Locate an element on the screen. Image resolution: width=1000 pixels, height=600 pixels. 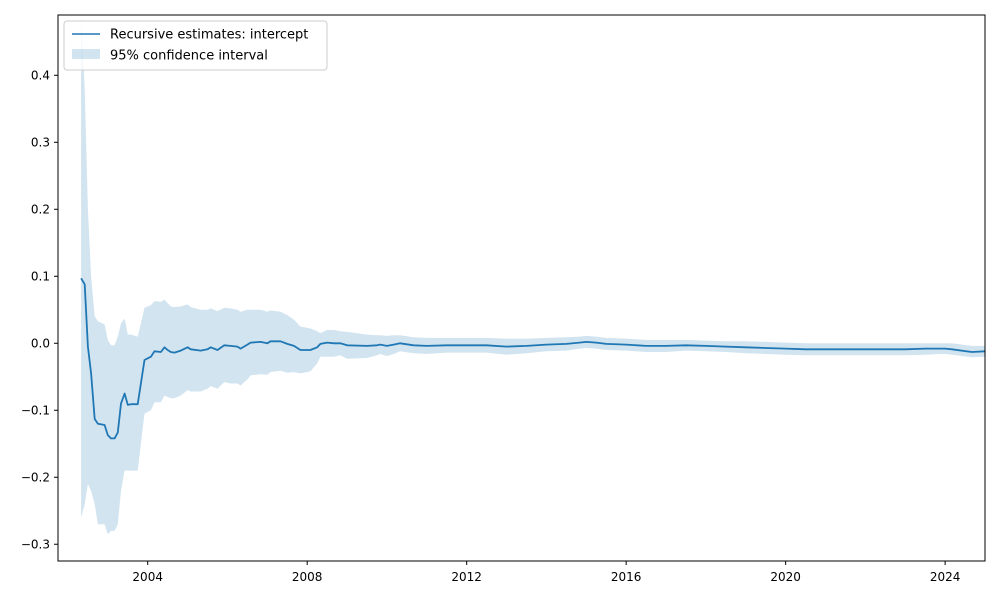
x-tick-label: 2008 is located at coordinates (307, 577).